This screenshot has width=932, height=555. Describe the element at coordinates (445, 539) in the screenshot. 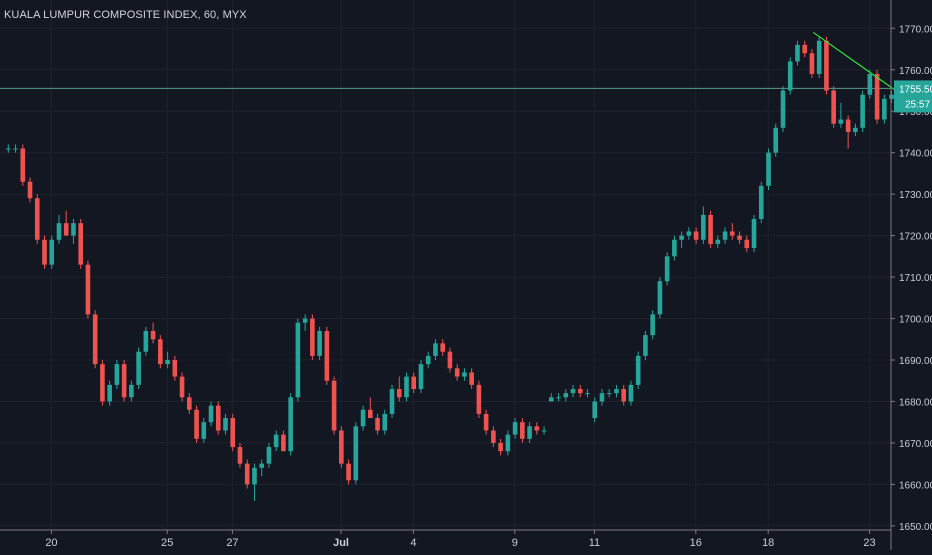

I see `time-axis: 20 25 27 Jul 4 9 11 16 18 23` at that location.